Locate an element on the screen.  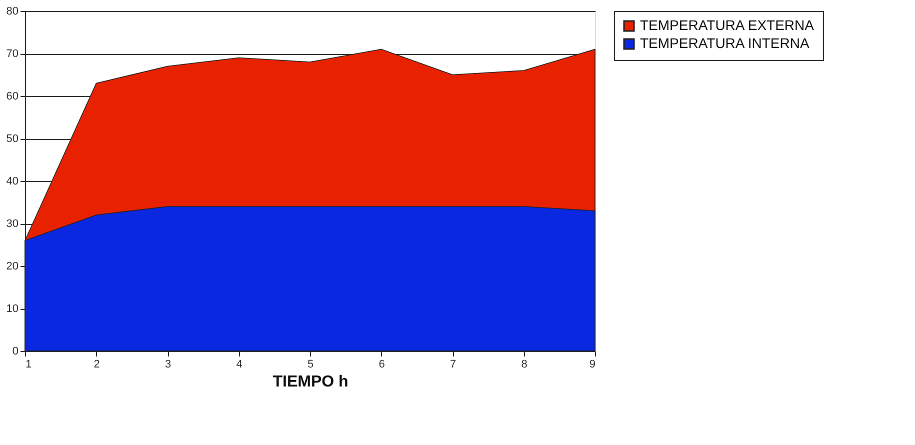
x-tick-label: 8 is located at coordinates (524, 364).